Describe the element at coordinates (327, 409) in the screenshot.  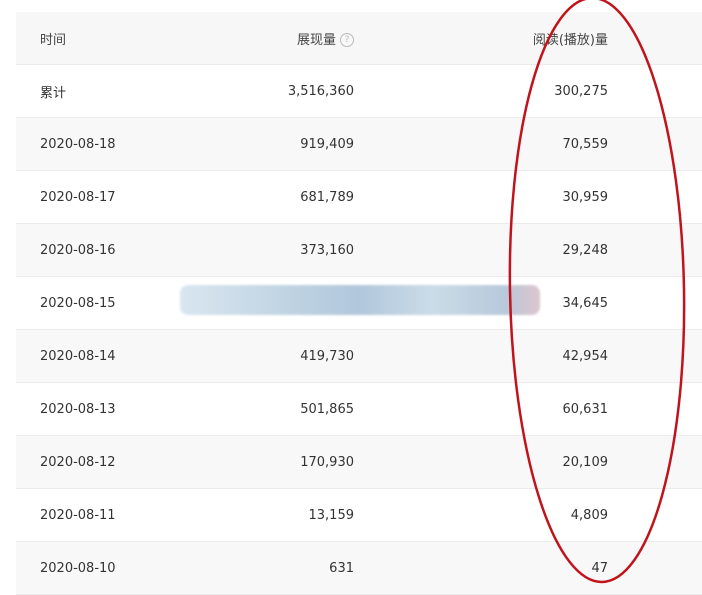
I see `cell-impressions: 501,865` at that location.